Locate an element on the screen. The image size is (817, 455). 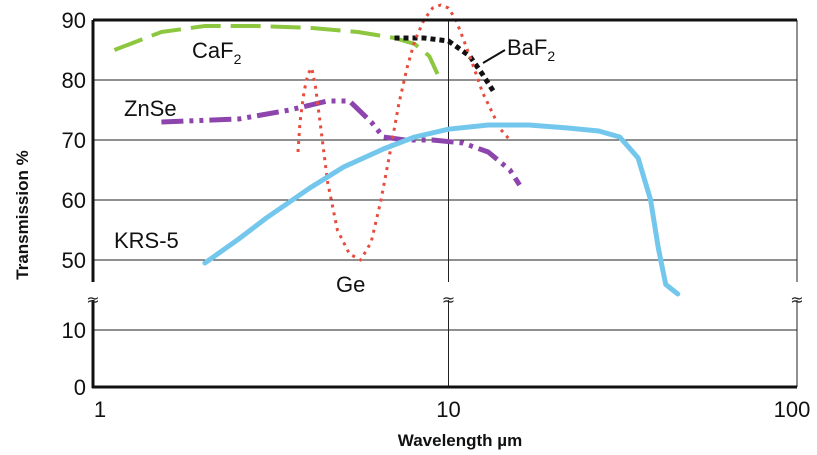
series-label-caf2-sub: 2 is located at coordinates (238, 59).